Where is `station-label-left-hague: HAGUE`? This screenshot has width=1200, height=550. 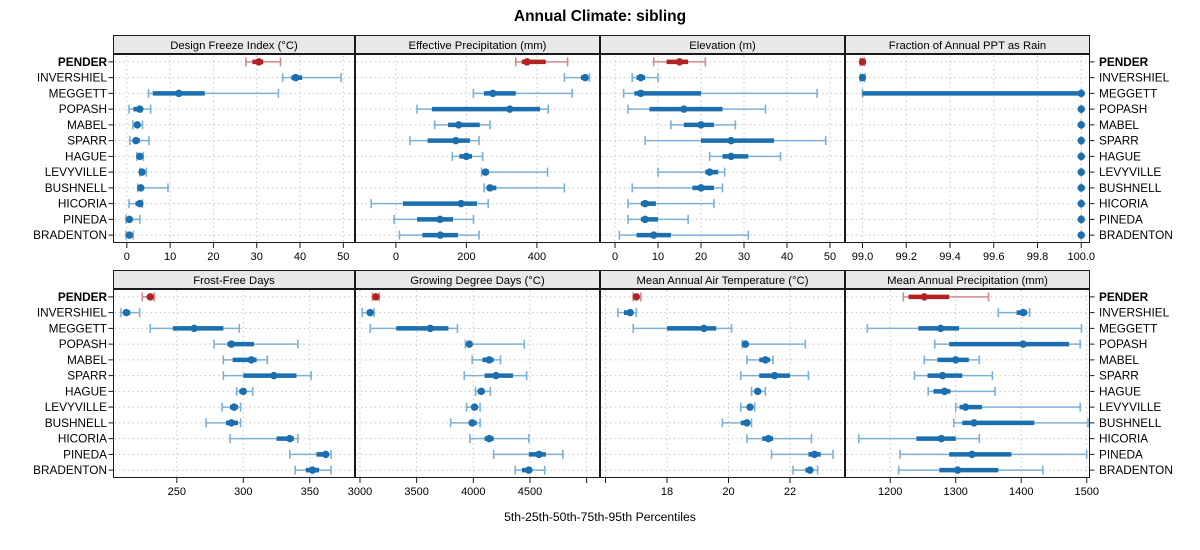
station-label-left-hague: HAGUE is located at coordinates (86, 391).